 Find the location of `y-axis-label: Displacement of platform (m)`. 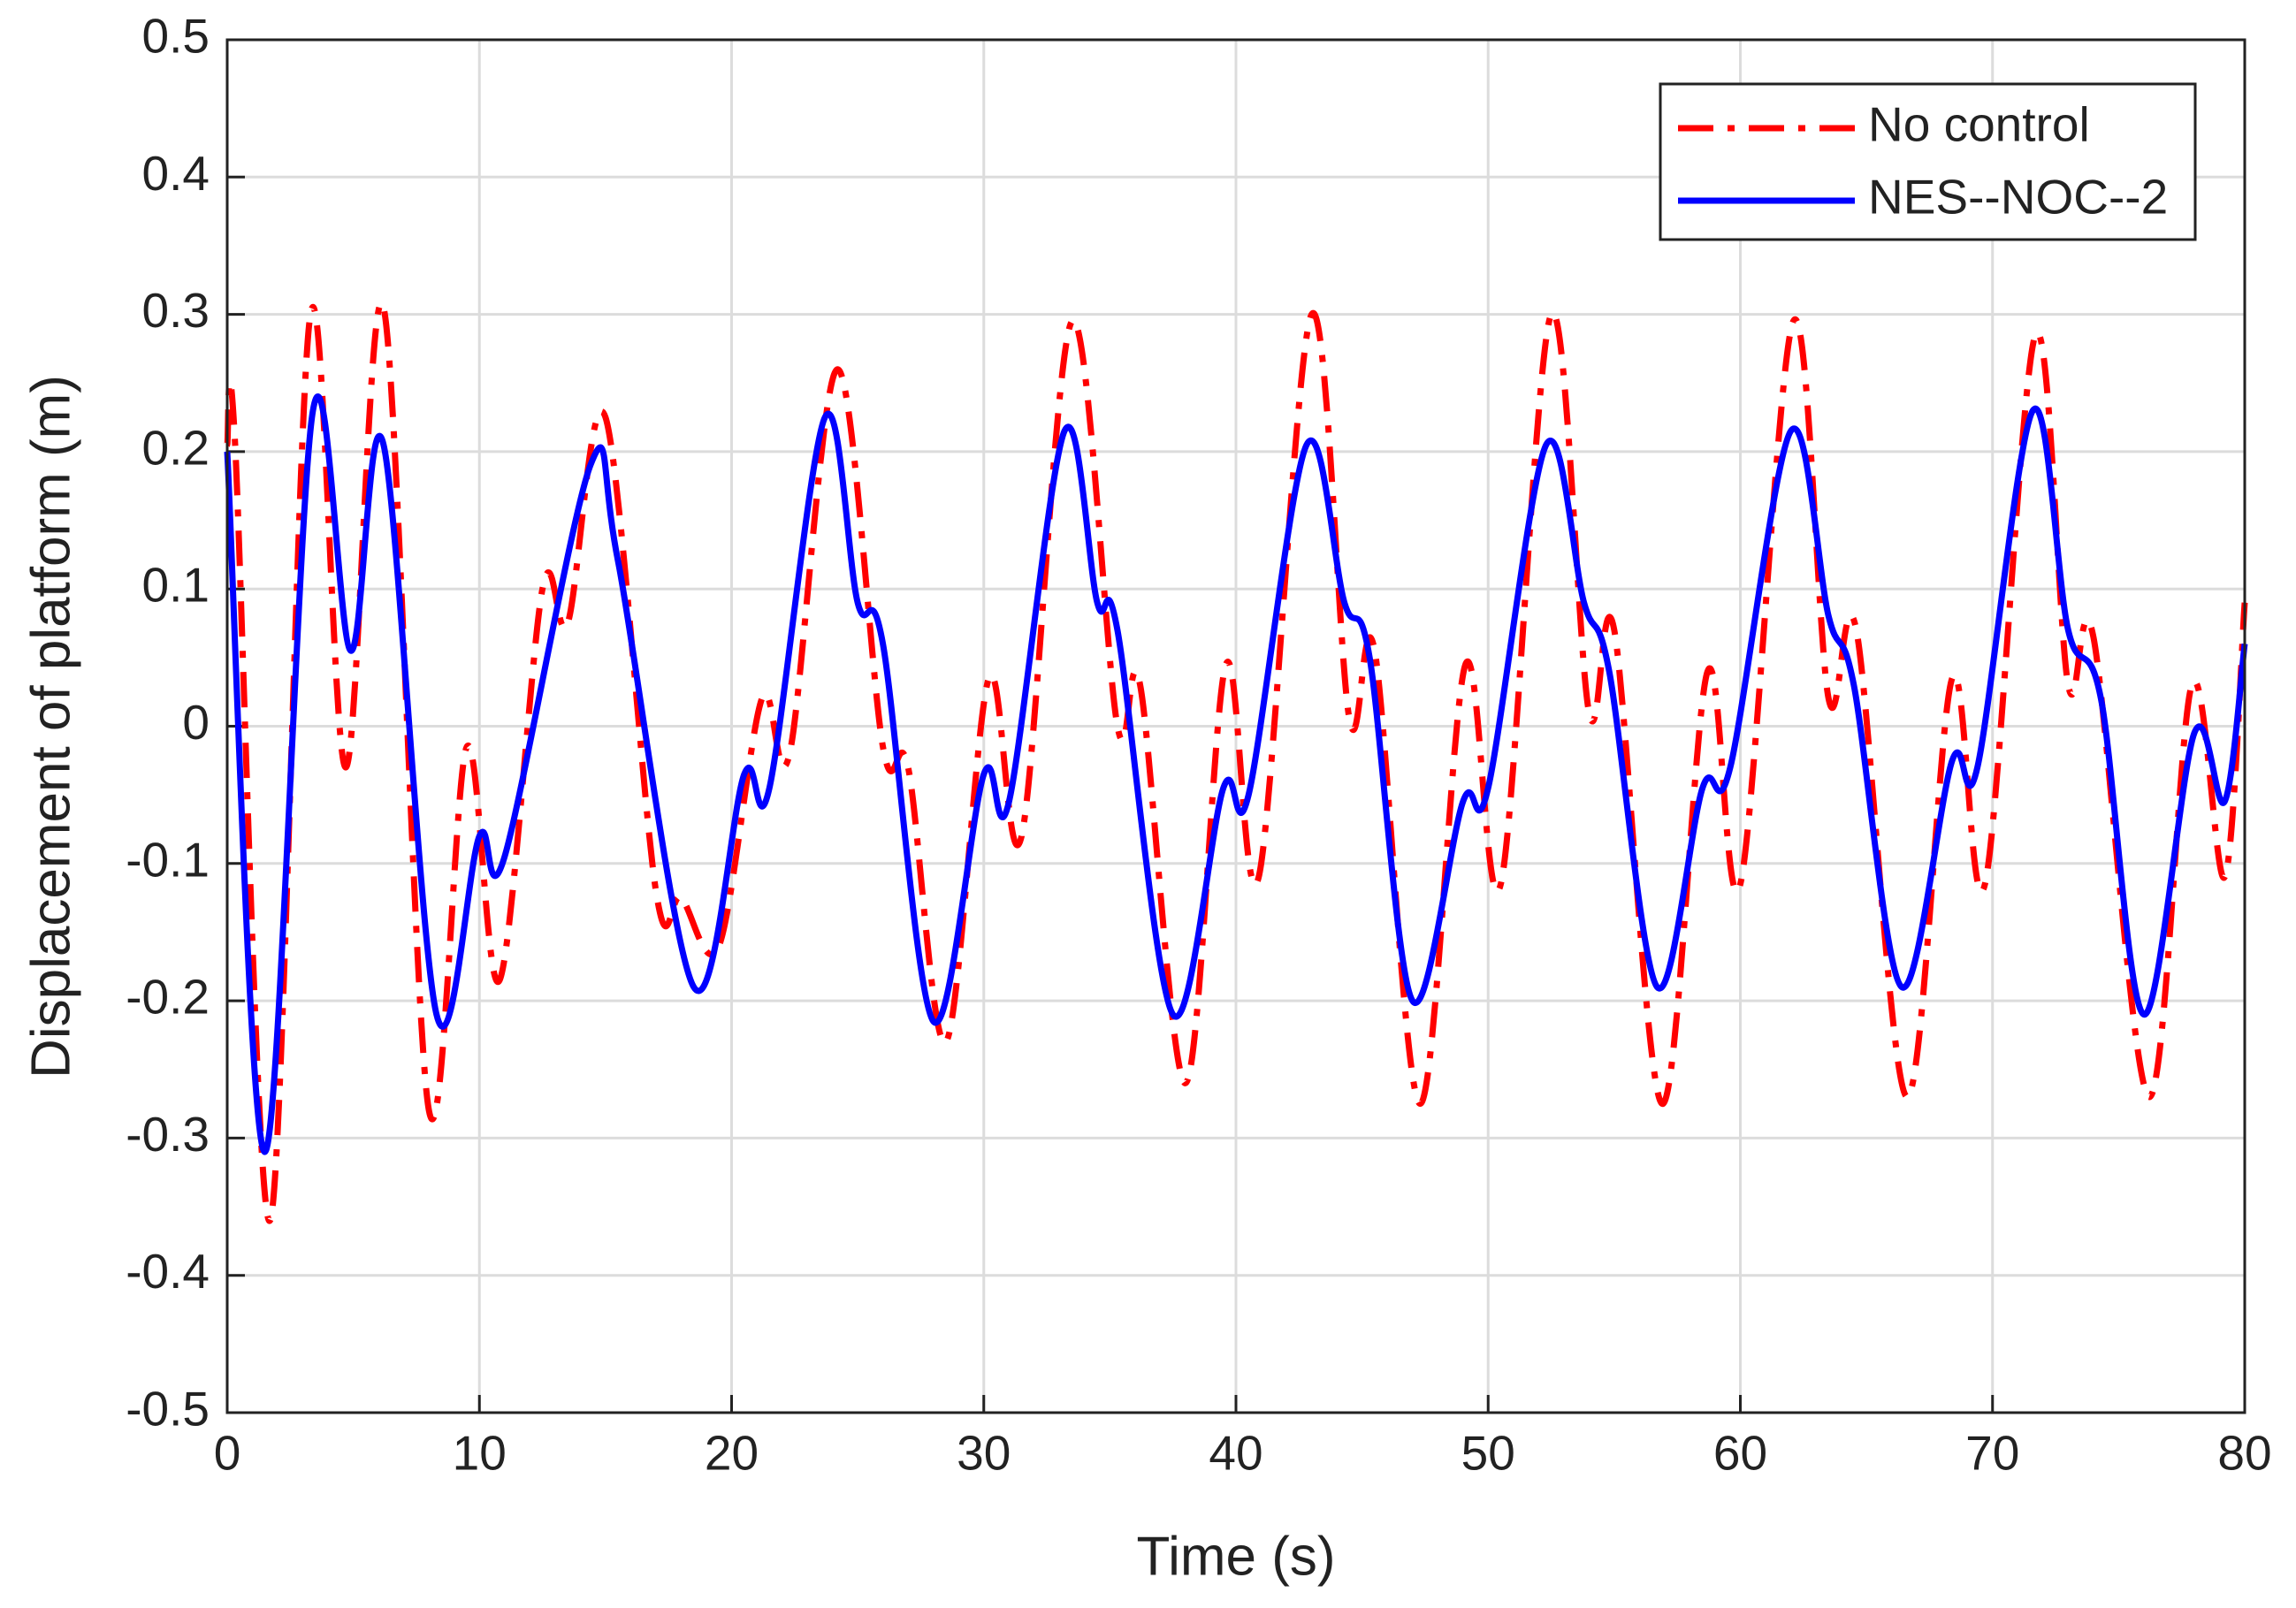

y-axis-label: Displacement of platform (m) is located at coordinates (50, 726).